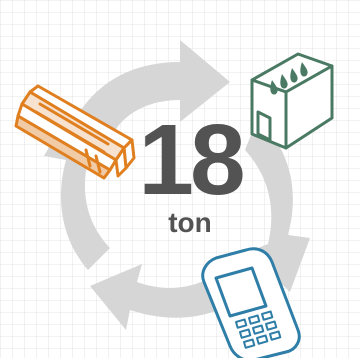  Describe the element at coordinates (190, 160) in the screenshot. I see `counter-value: 18` at that location.